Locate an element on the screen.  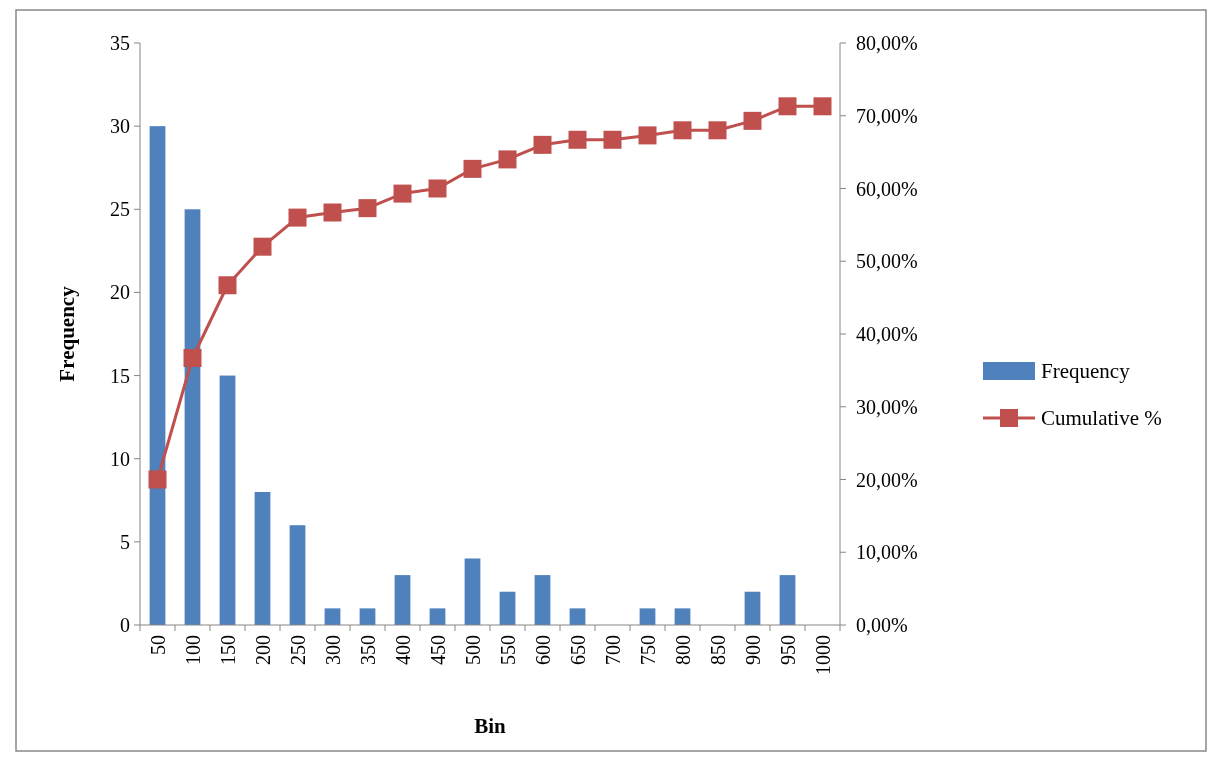
x-tick-label: 500 is located at coordinates (472, 650).